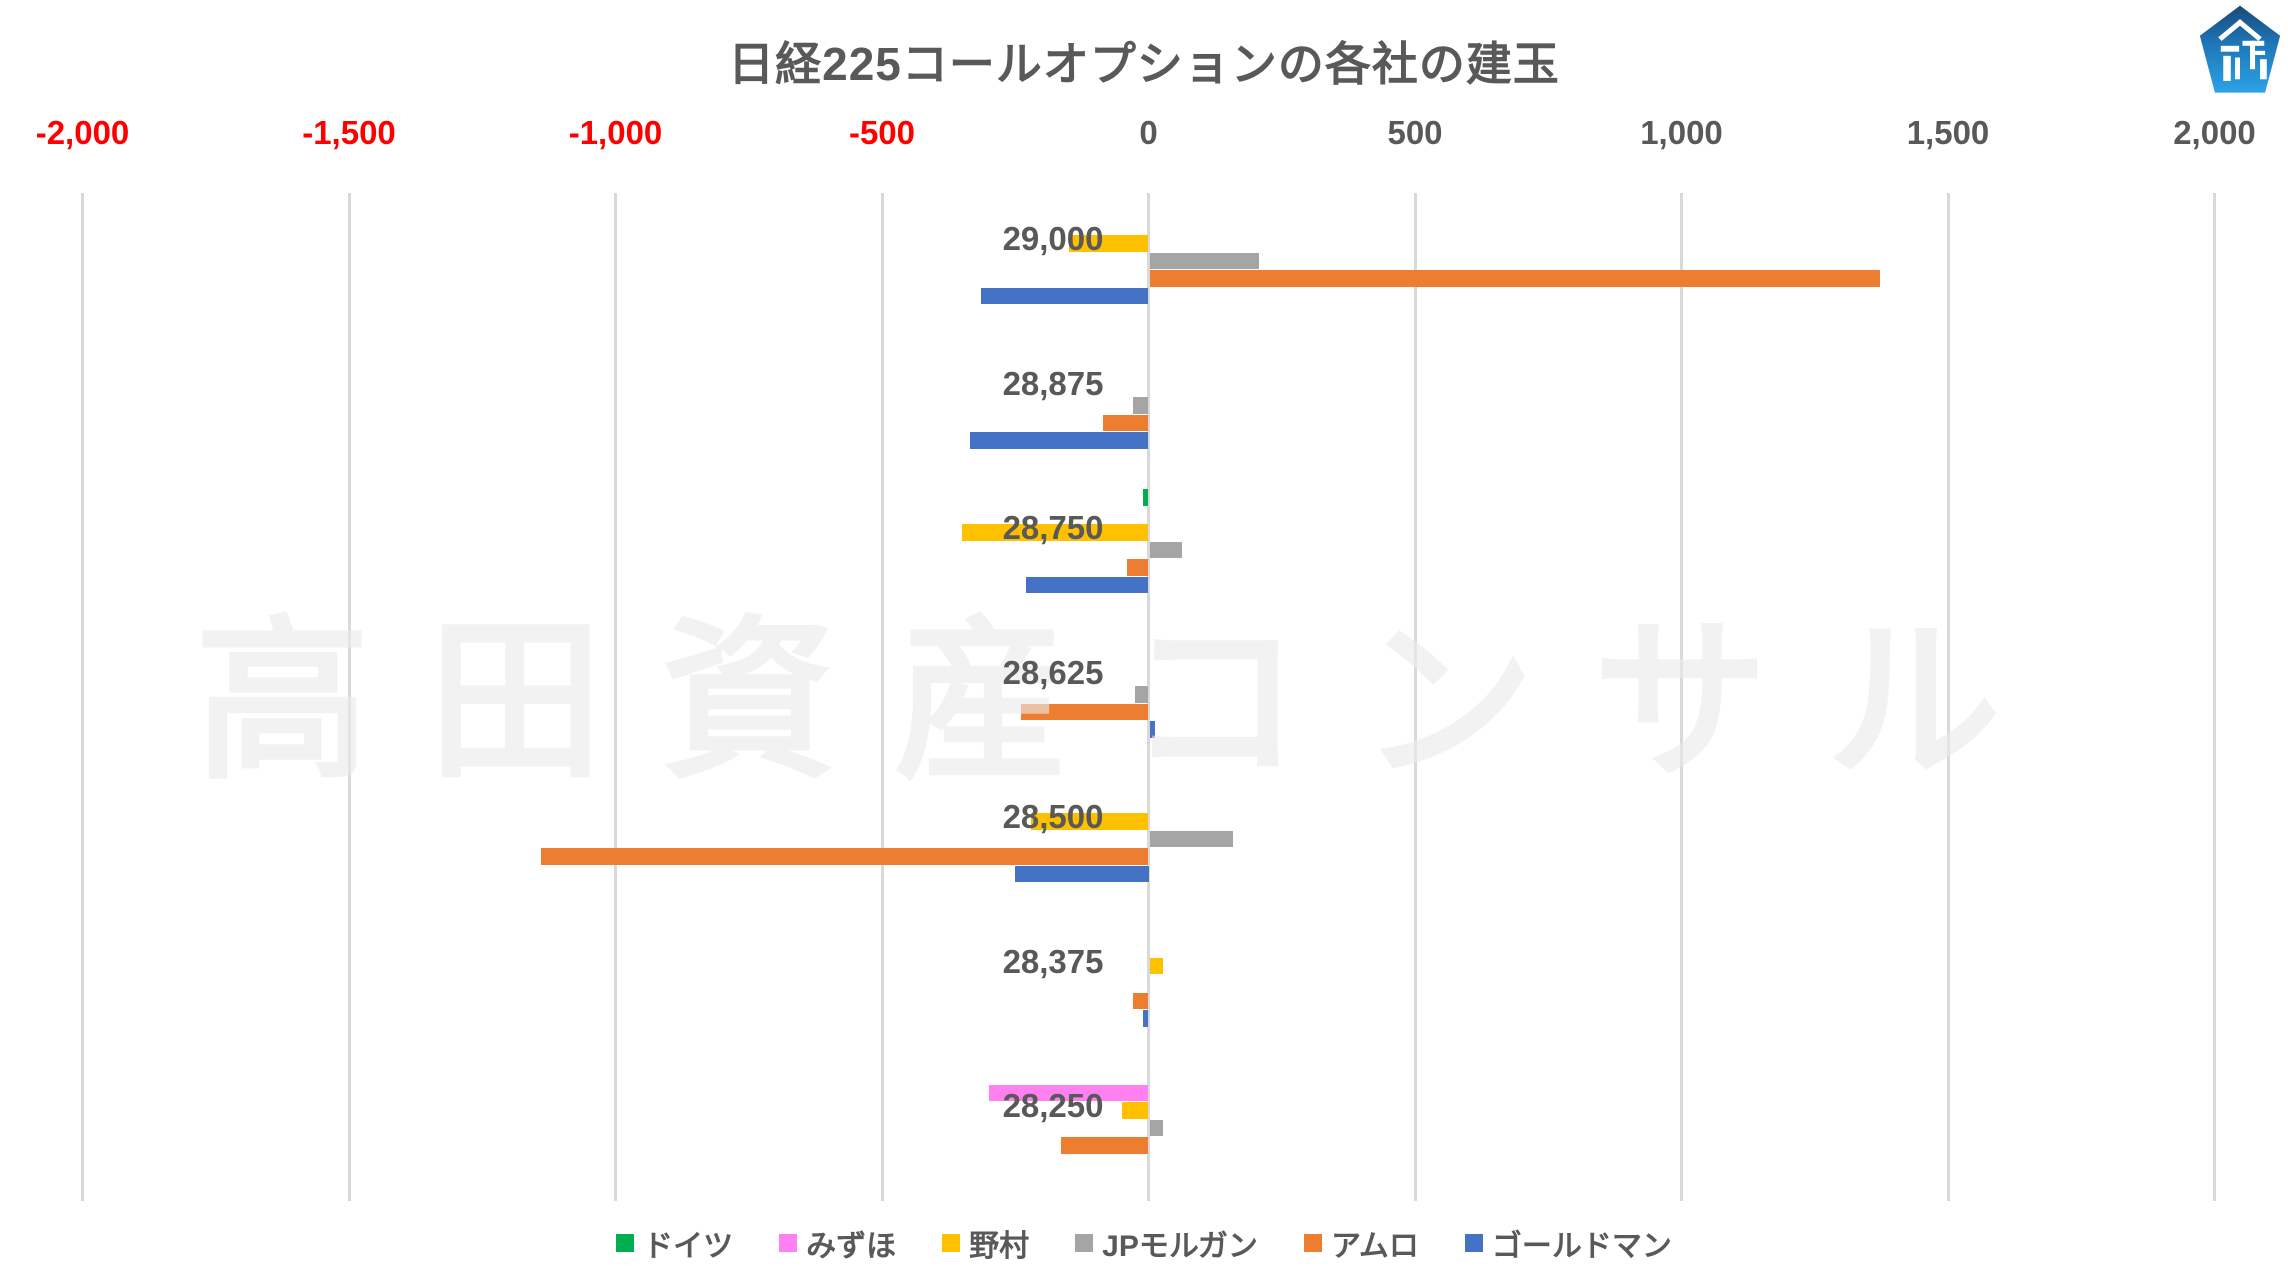 The height and width of the screenshot is (1286, 2288). I want to click on x-tick-label: 1,500, so click(1948, 132).